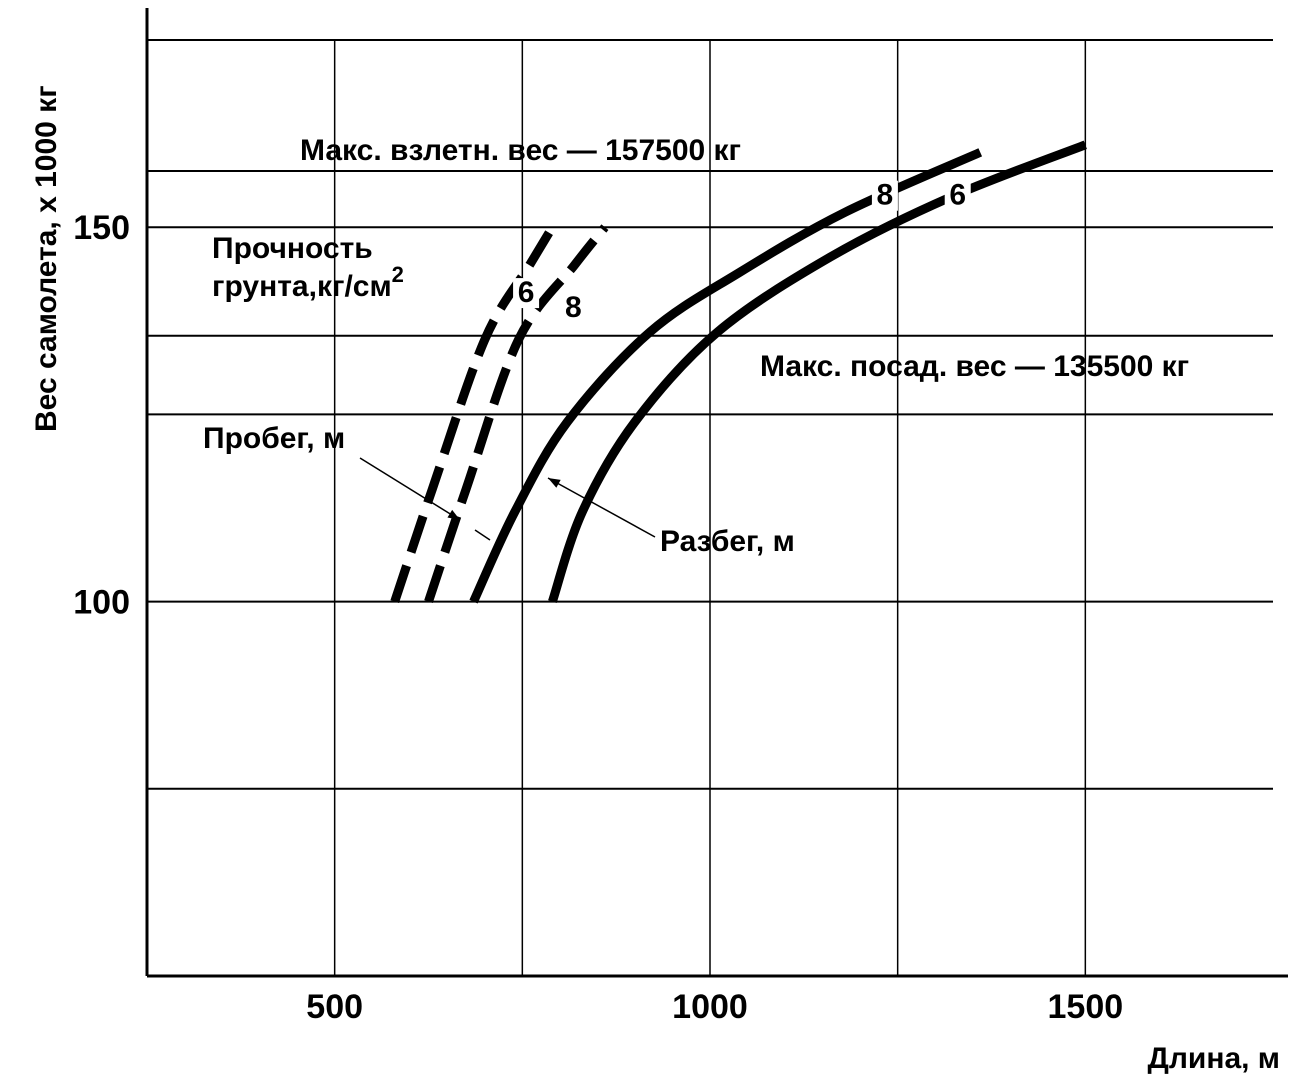 This screenshot has width=1291, height=1079. Describe the element at coordinates (46, 258) in the screenshot. I see `y-axis-label: Вес самолета, х 1000 кг` at that location.